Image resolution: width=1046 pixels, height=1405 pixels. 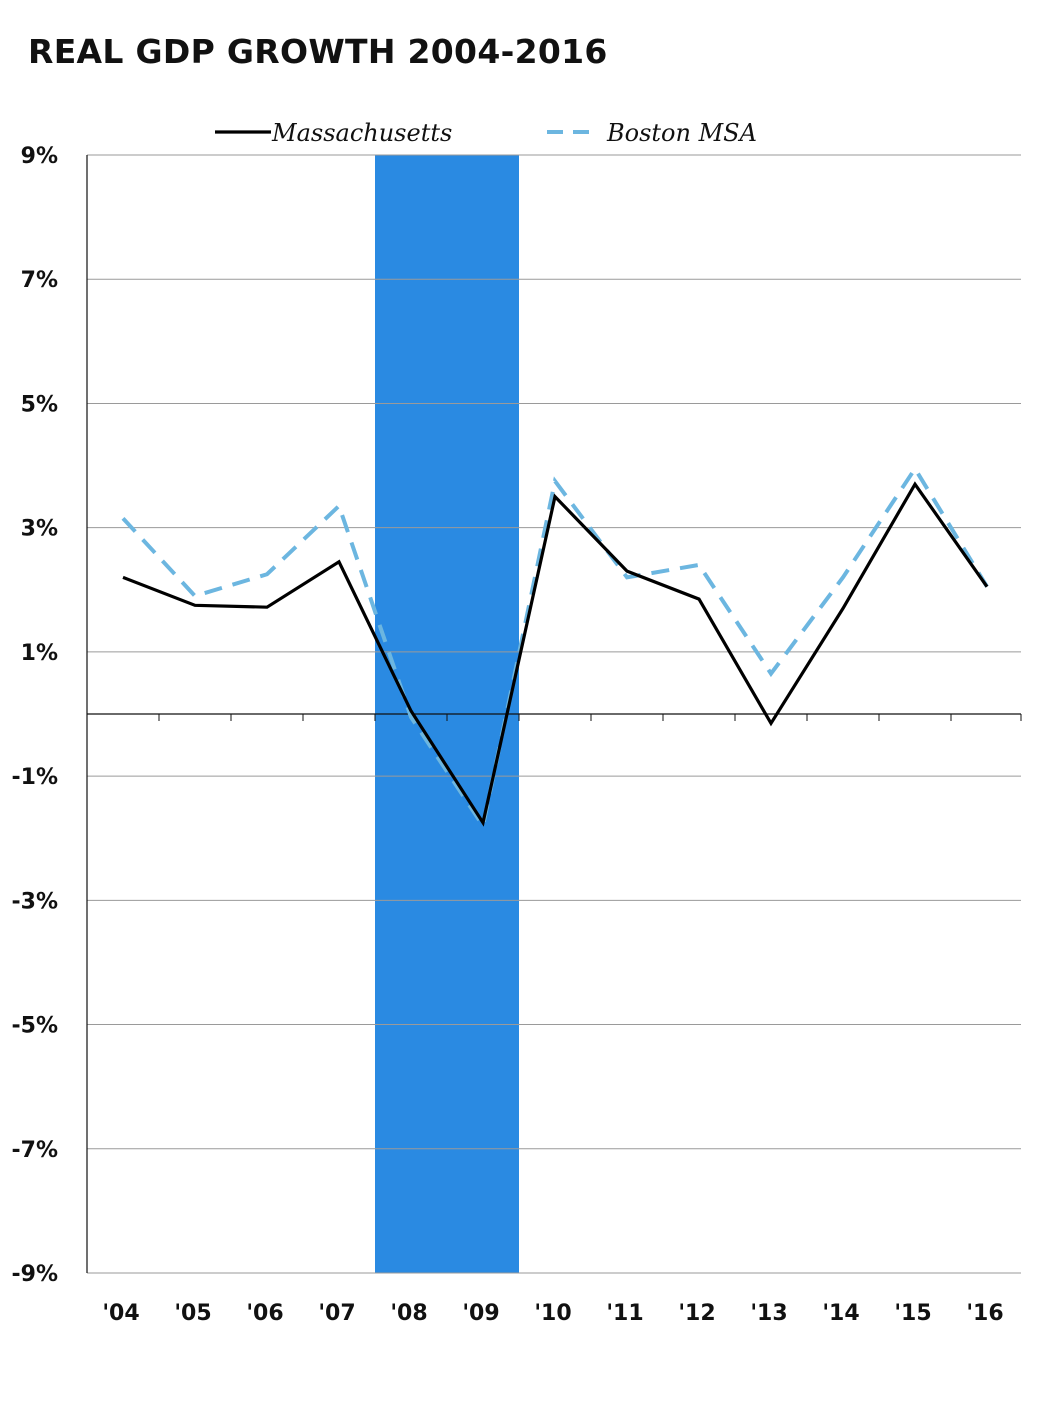 What do you see at coordinates (39, 529) in the screenshot?
I see `y-tick-label: 3%` at bounding box center [39, 529].